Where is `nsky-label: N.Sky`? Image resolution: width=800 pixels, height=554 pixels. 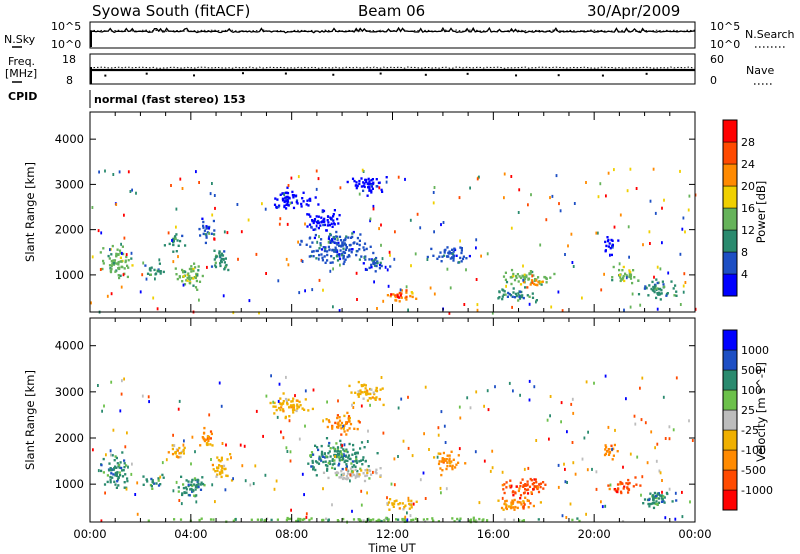
nsky-label: N.Sky is located at coordinates (20, 39).